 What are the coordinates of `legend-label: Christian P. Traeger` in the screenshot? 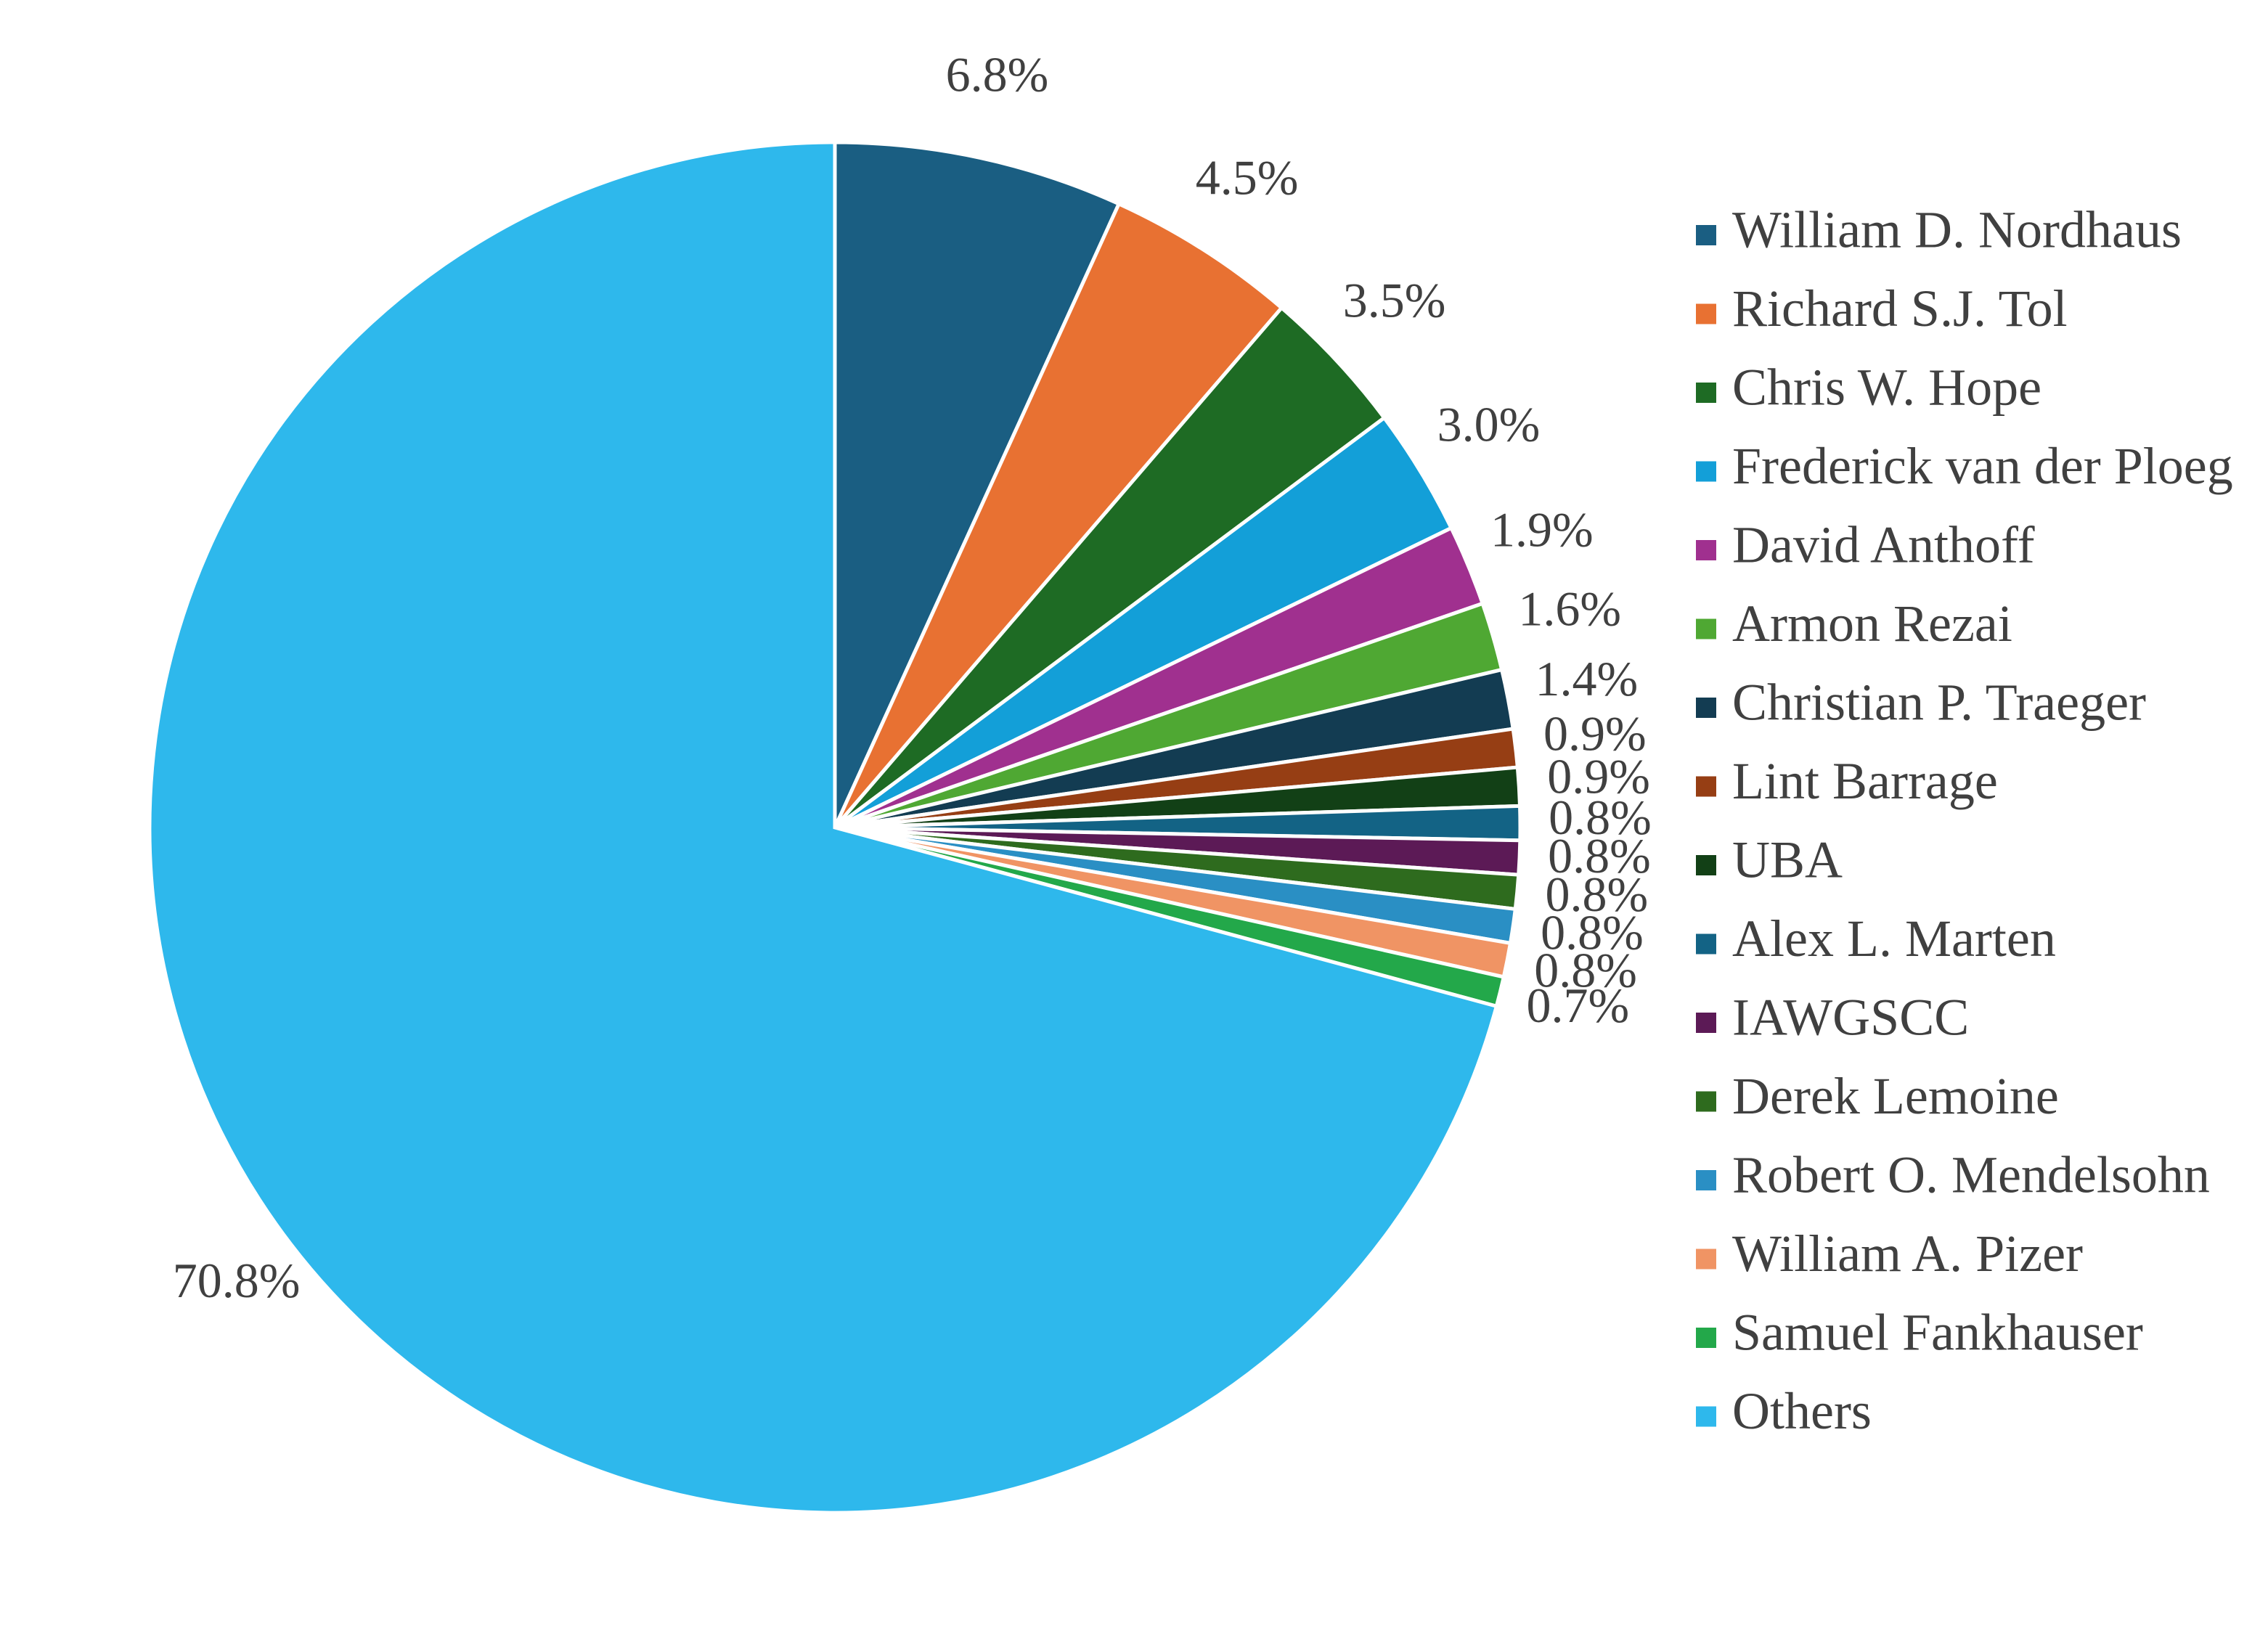 It's located at (1939, 703).